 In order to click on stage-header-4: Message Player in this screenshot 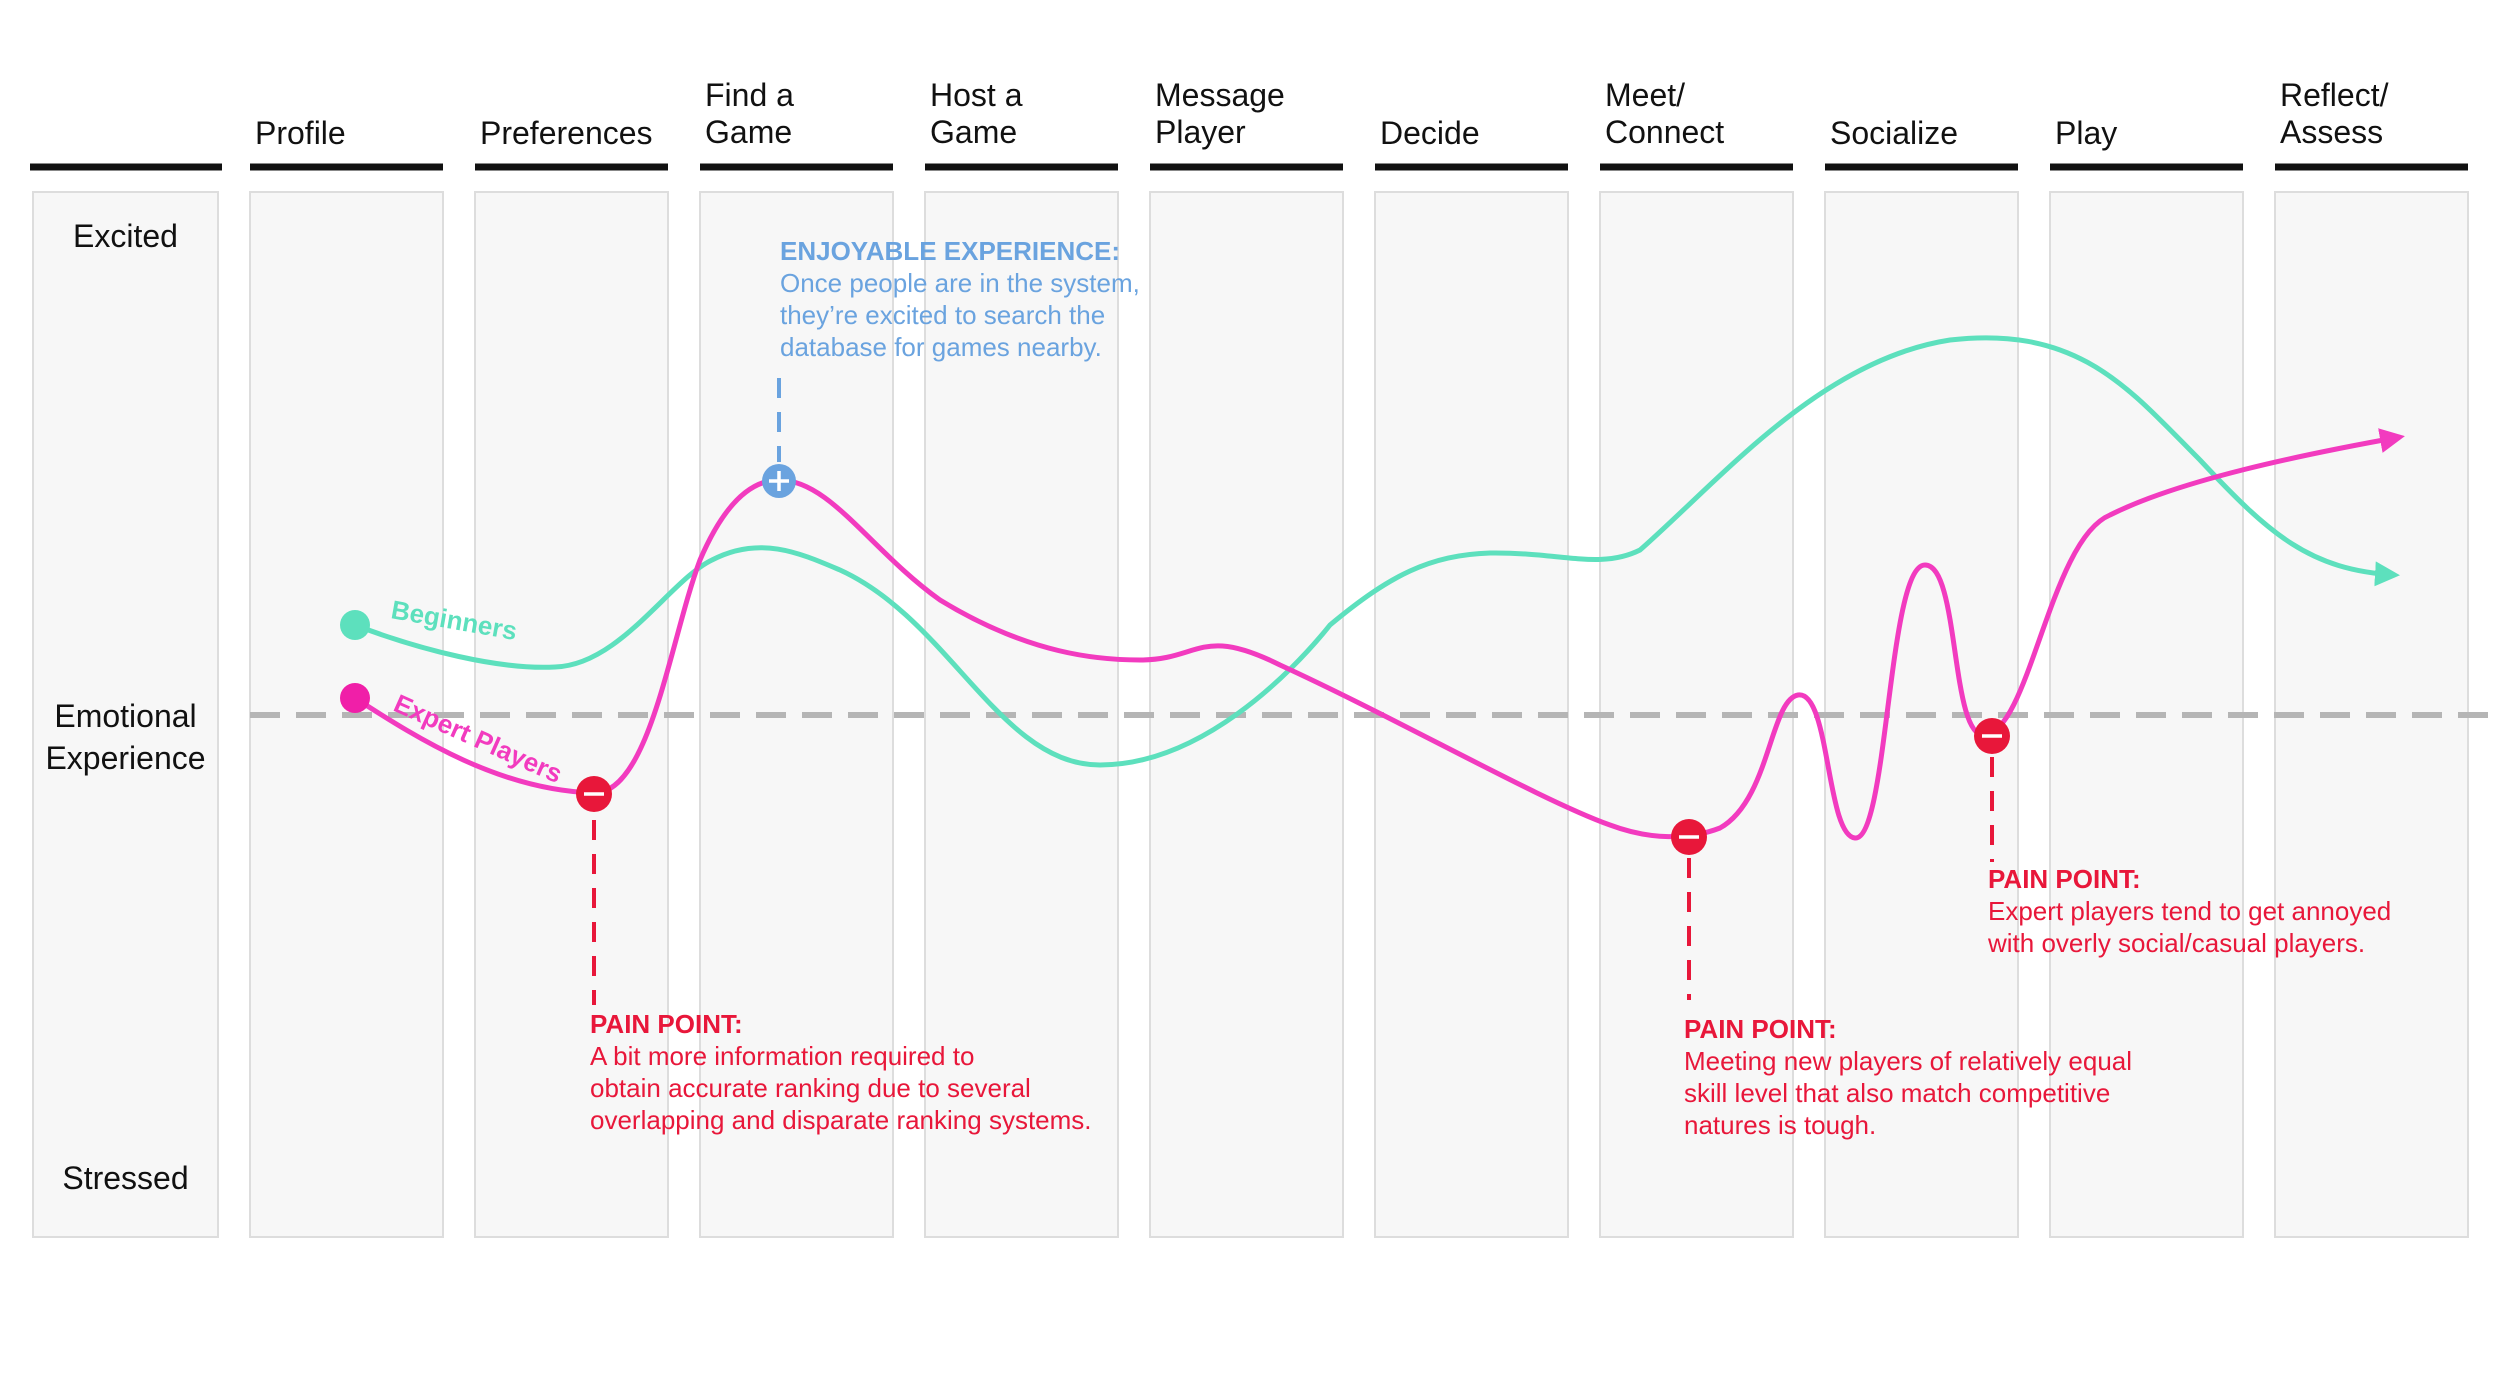, I will do `click(1220, 114)`.